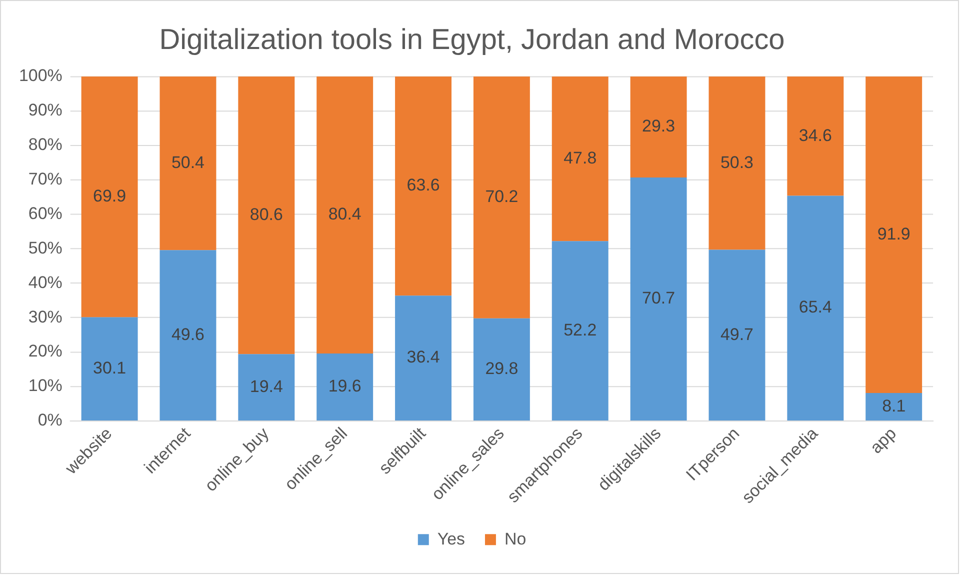 The image size is (961, 576). I want to click on data-label: 50.3, so click(737, 162).